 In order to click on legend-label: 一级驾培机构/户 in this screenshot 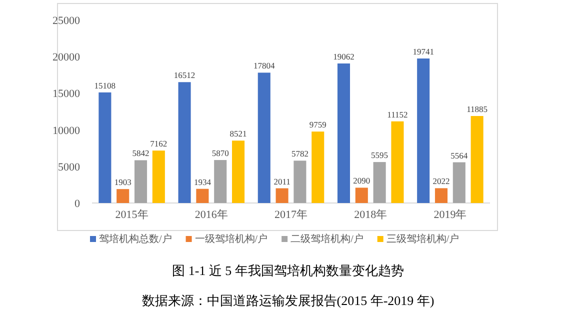, I will do `click(231, 239)`.